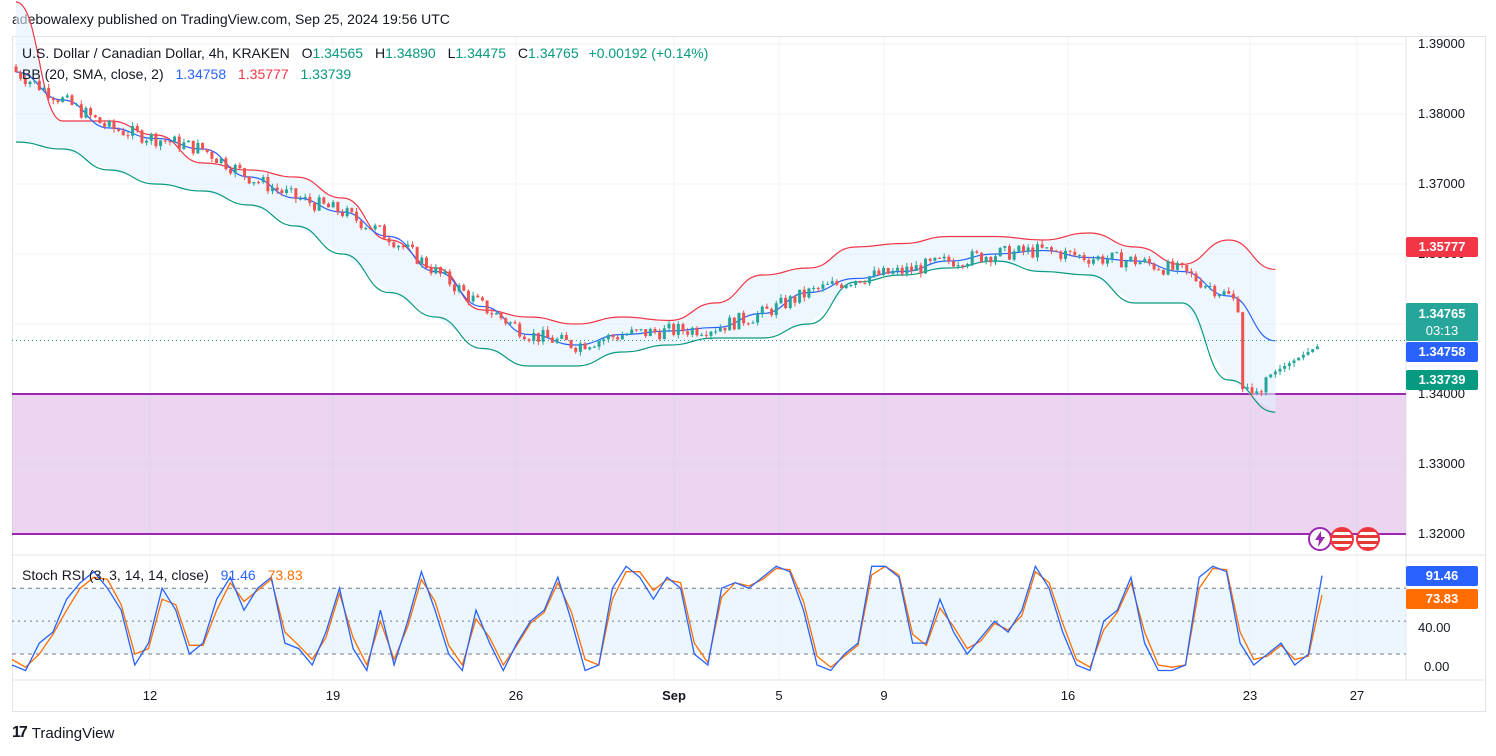 The height and width of the screenshot is (756, 1496). What do you see at coordinates (1342, 539) in the screenshot?
I see `us-flag-icon` at bounding box center [1342, 539].